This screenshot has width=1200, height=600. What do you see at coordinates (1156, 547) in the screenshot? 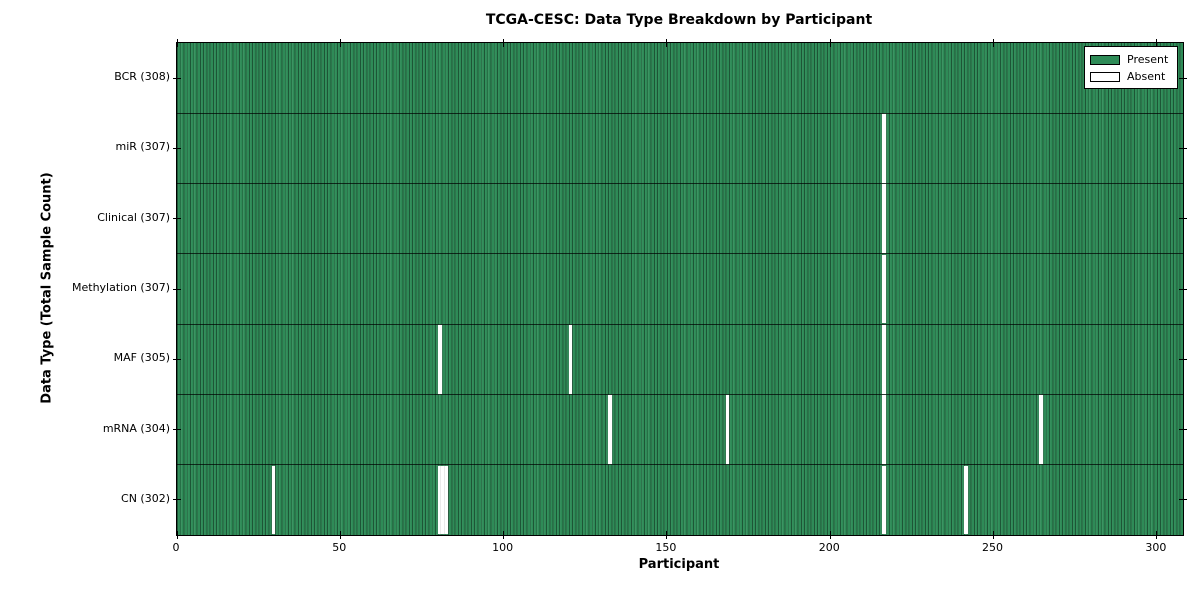
I see `x-tick-label: 300` at bounding box center [1156, 547].